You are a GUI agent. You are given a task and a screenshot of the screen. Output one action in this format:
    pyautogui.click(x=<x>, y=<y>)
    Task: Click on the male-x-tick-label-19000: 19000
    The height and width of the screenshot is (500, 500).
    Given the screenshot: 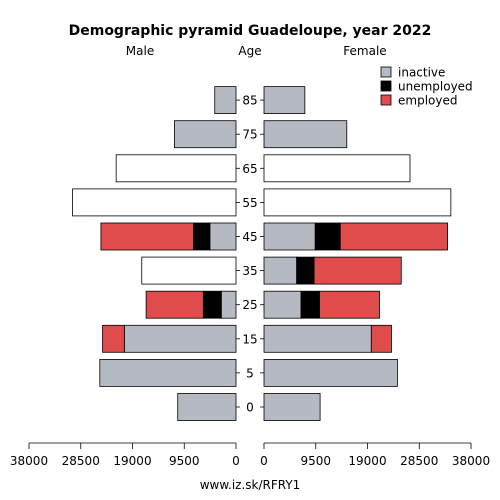 What is the action you would take?
    pyautogui.click(x=132, y=461)
    